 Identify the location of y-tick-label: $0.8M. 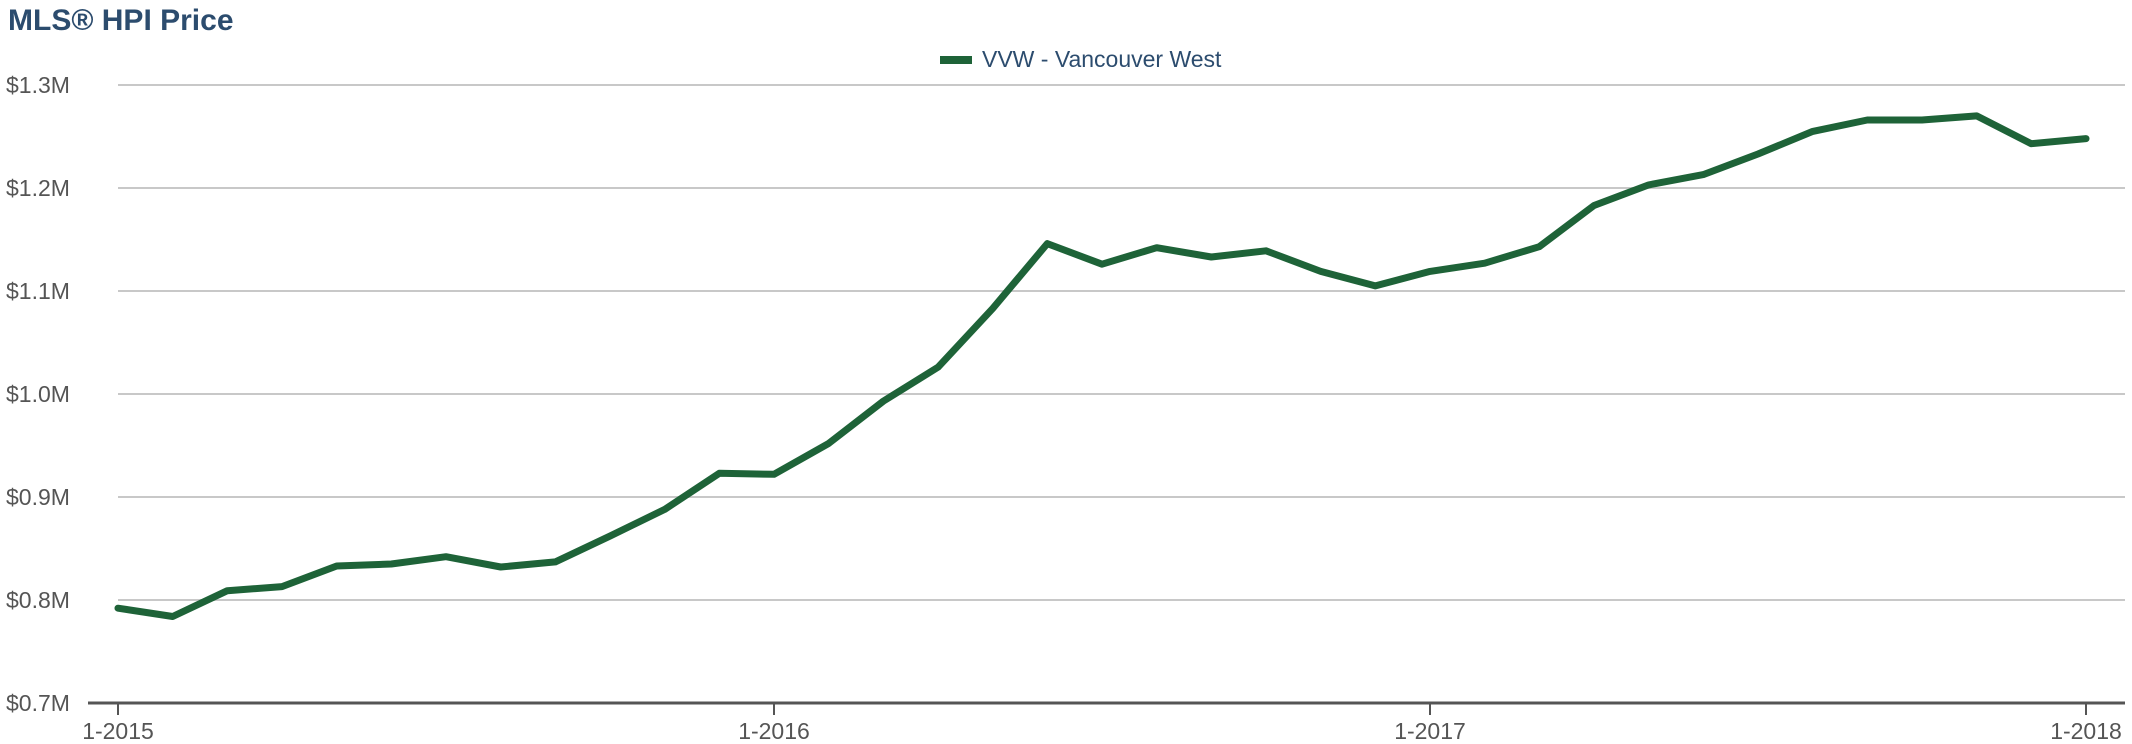
(38, 600).